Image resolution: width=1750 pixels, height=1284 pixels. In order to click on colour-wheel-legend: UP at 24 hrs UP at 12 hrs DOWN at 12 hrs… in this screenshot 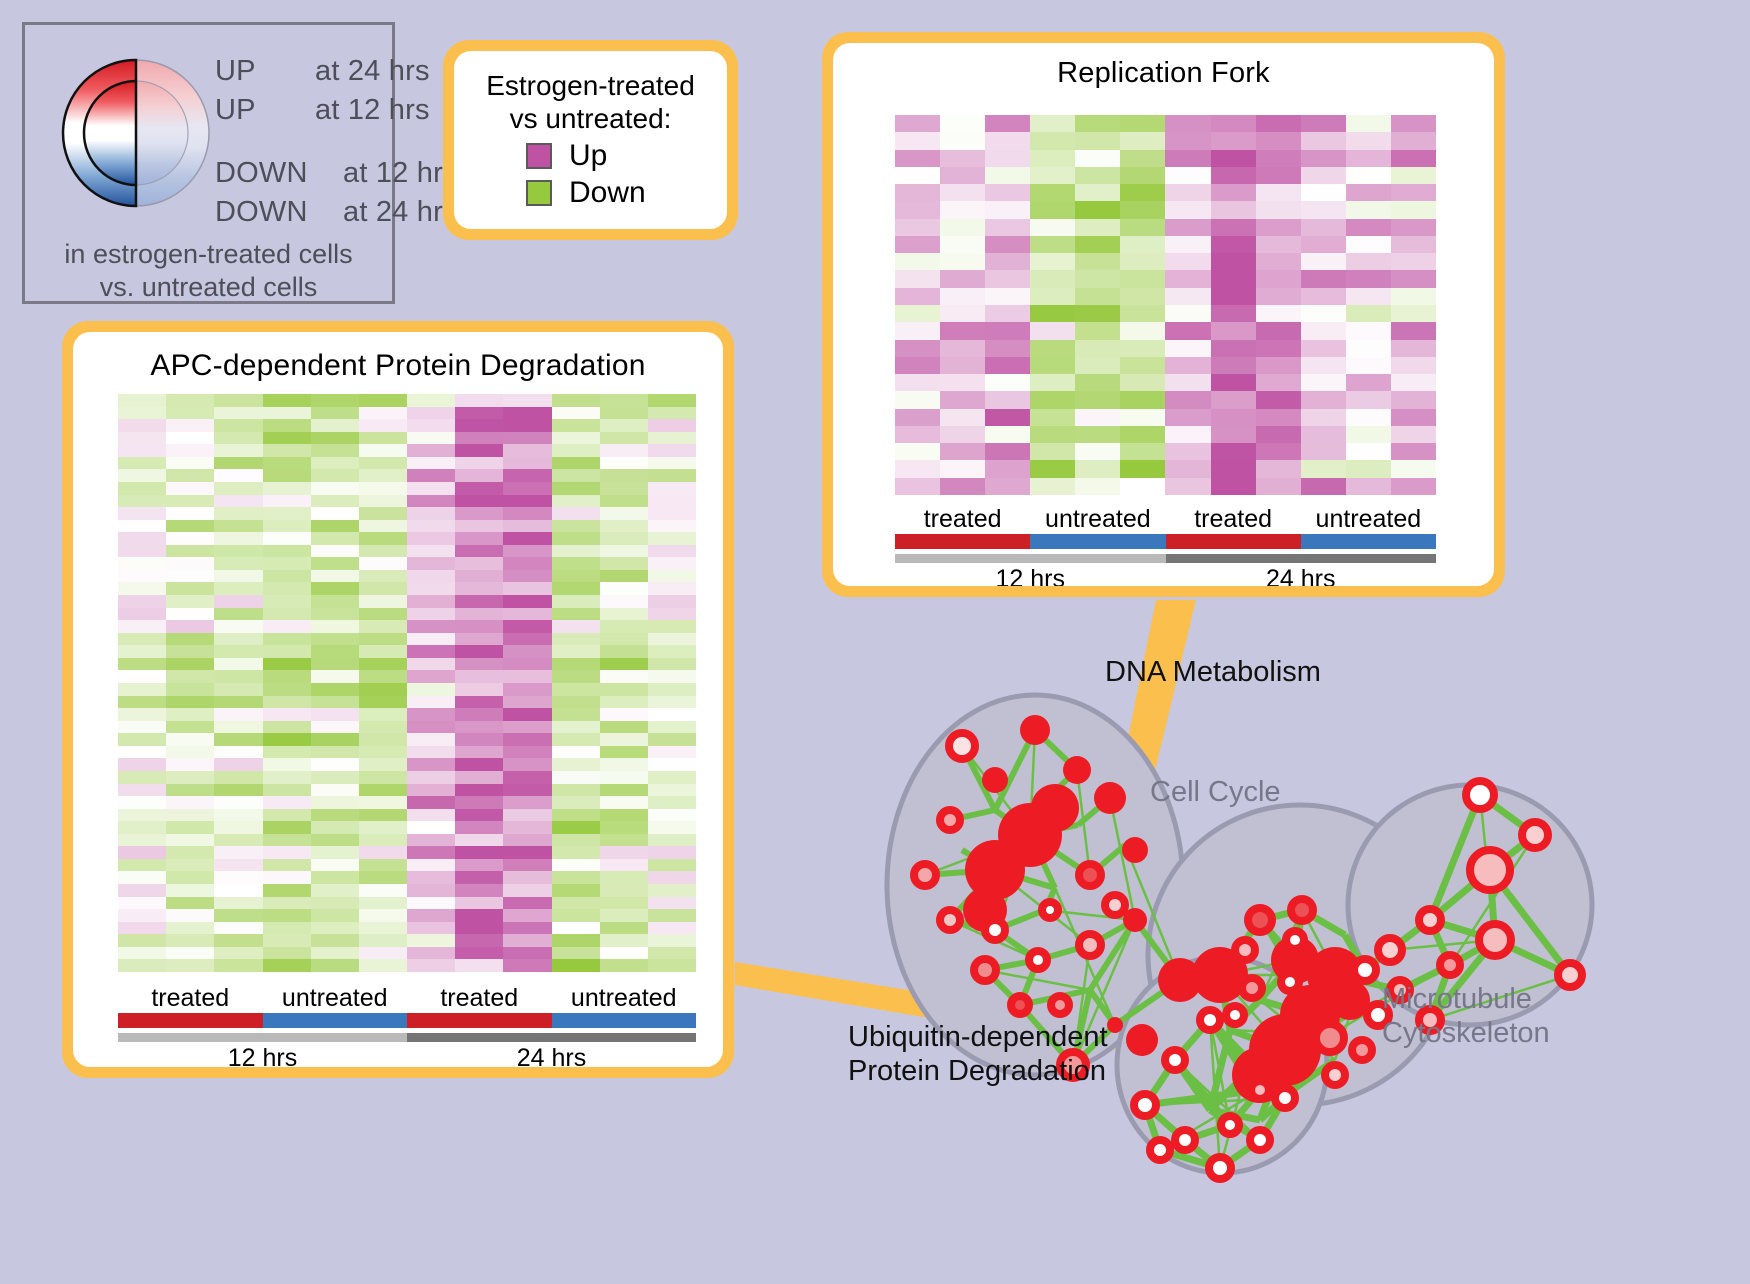, I will do `click(239, 163)`.